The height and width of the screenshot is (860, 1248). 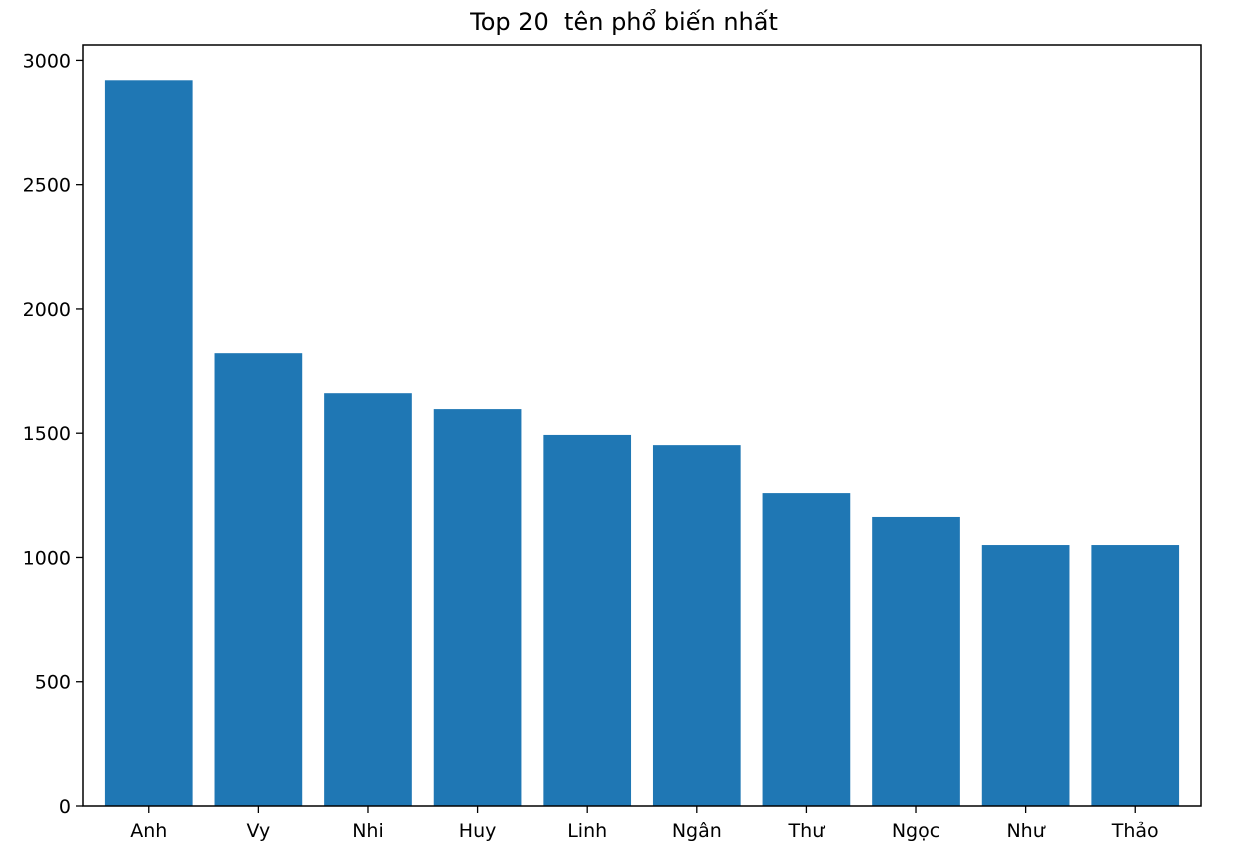 What do you see at coordinates (47, 186) in the screenshot?
I see `y-tick-label: 2500` at bounding box center [47, 186].